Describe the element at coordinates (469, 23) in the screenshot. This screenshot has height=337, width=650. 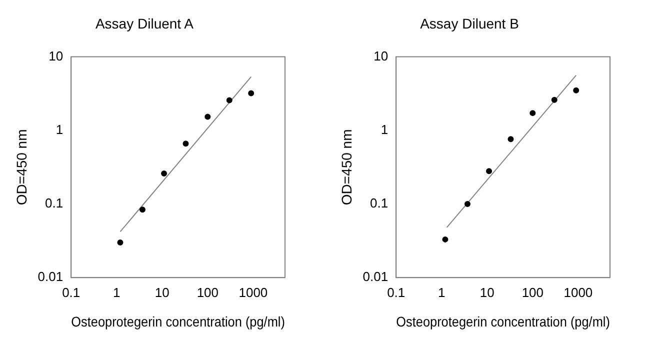
I see `chart-title: Assay Diluent B` at that location.